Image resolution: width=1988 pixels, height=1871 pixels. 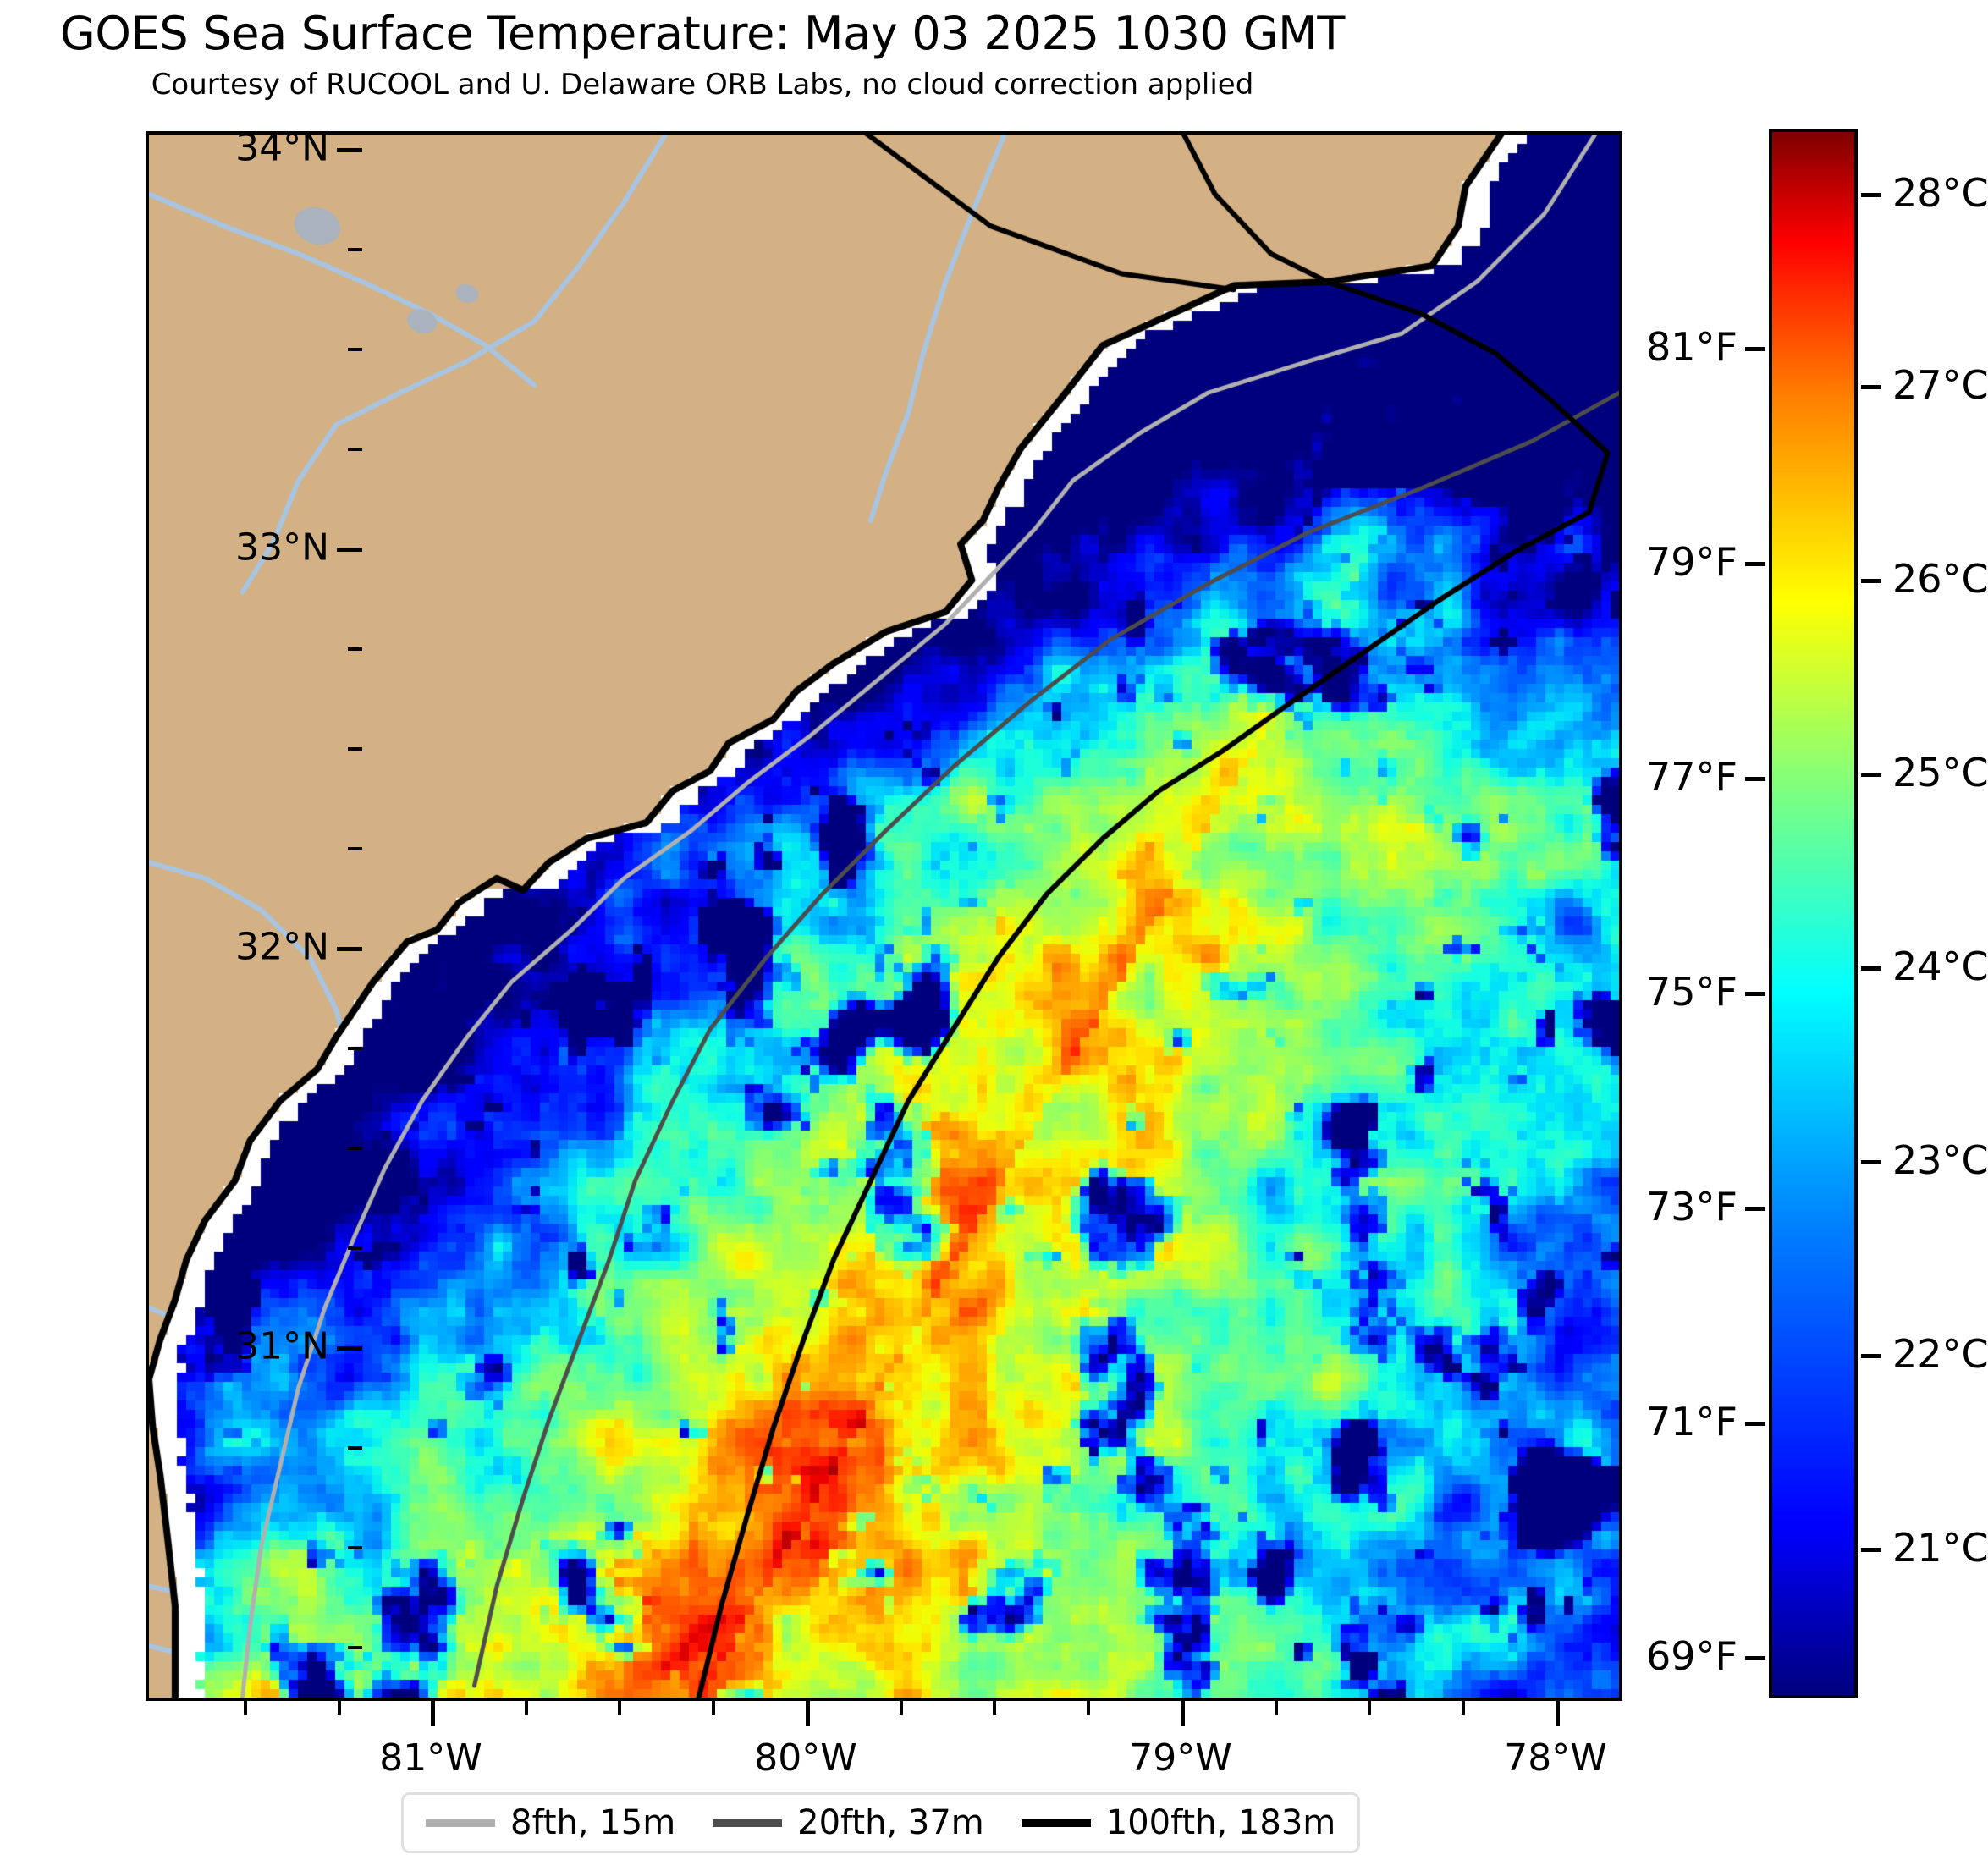 What do you see at coordinates (1691, 777) in the screenshot?
I see `cbar-label-77F: 77°F` at bounding box center [1691, 777].